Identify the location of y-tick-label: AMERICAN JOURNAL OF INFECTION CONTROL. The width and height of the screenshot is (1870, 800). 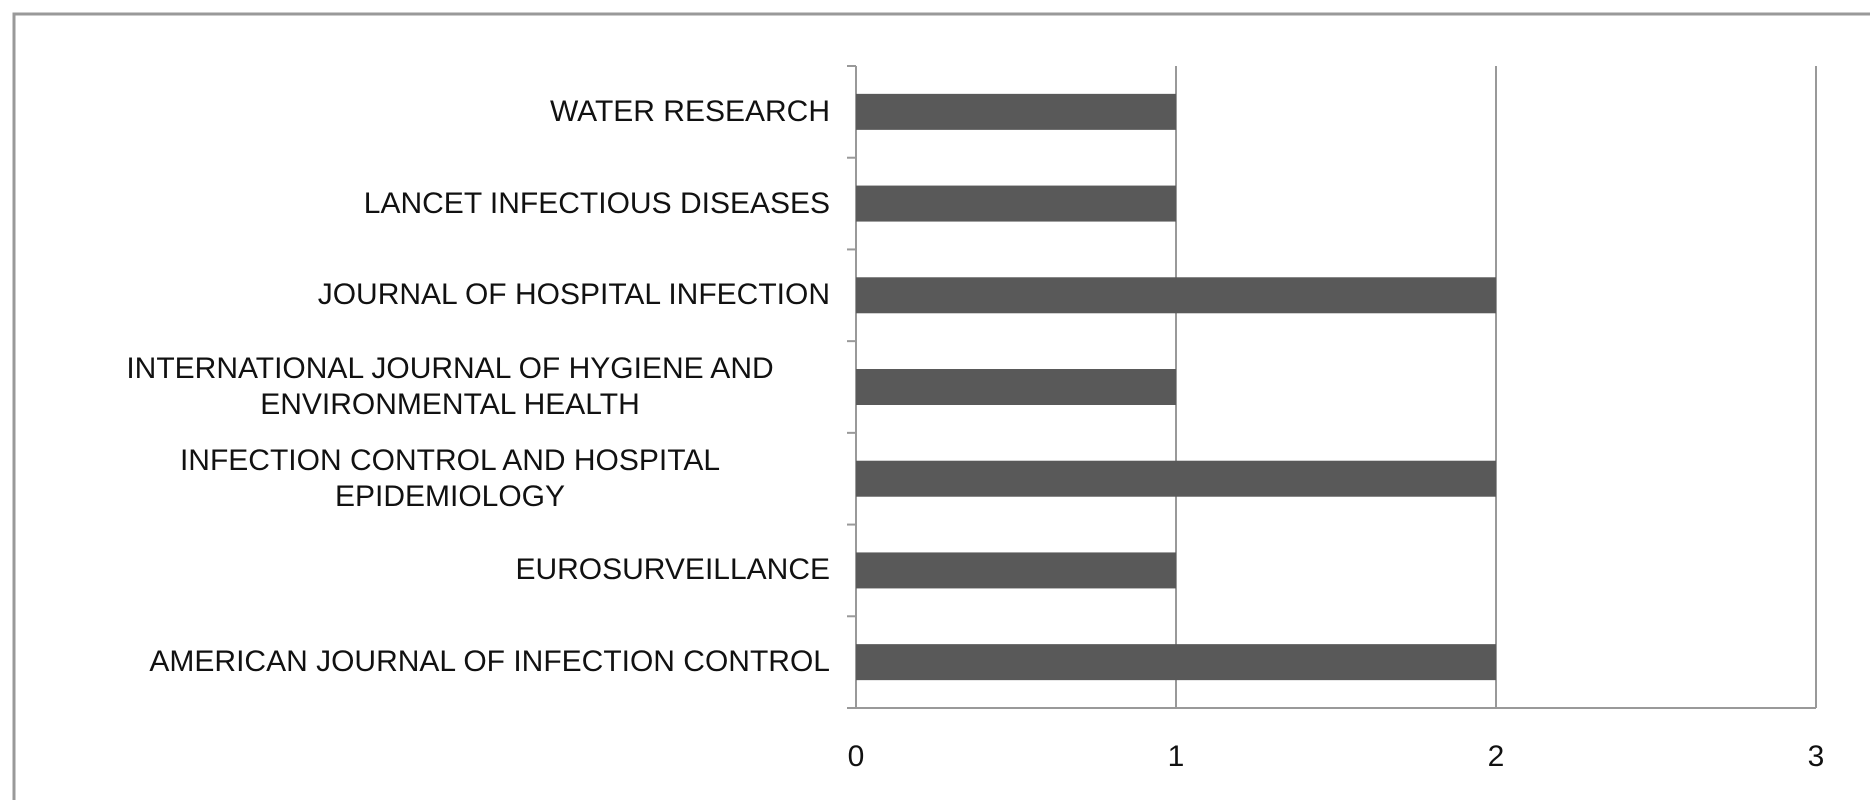
(489, 662).